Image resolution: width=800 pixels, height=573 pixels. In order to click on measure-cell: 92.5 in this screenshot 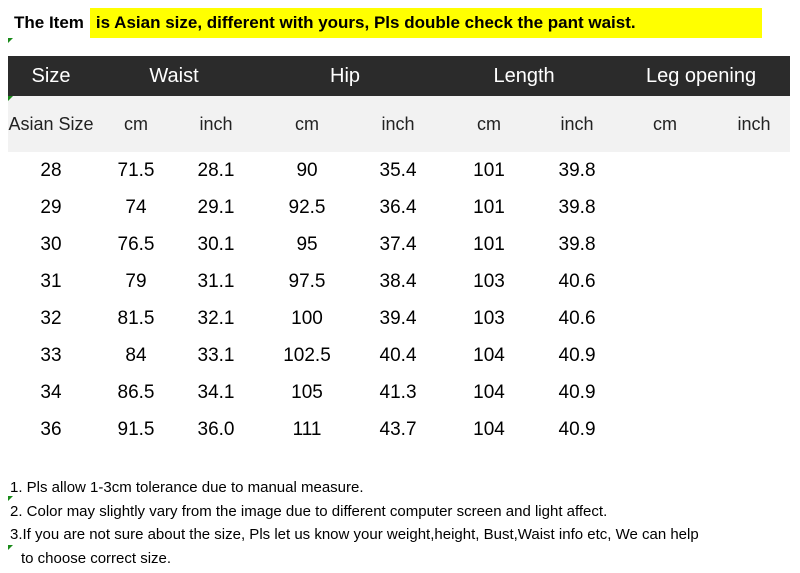, I will do `click(307, 207)`.